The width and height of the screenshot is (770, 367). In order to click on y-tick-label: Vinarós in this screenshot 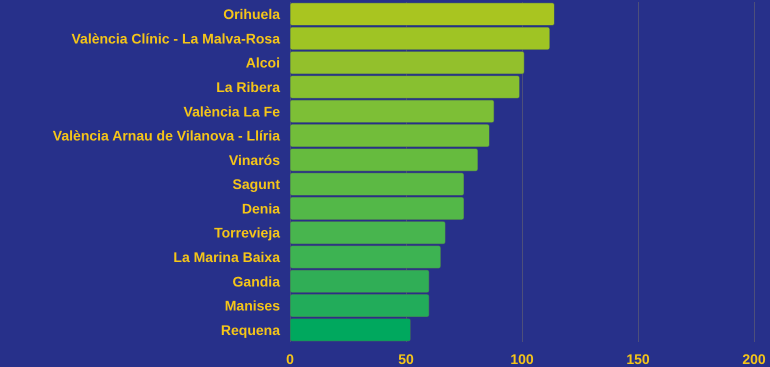, I will do `click(254, 160)`.